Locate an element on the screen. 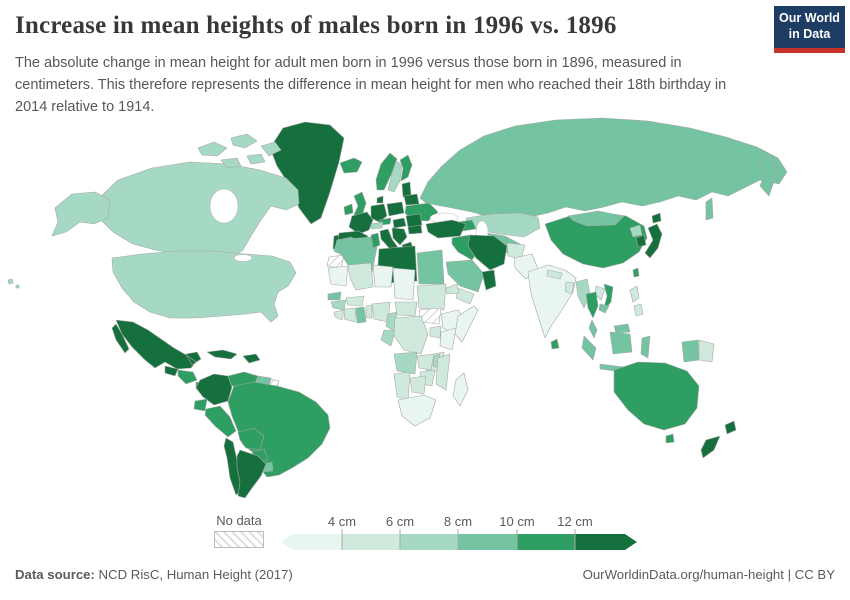  country-argentina is located at coordinates (251, 474).